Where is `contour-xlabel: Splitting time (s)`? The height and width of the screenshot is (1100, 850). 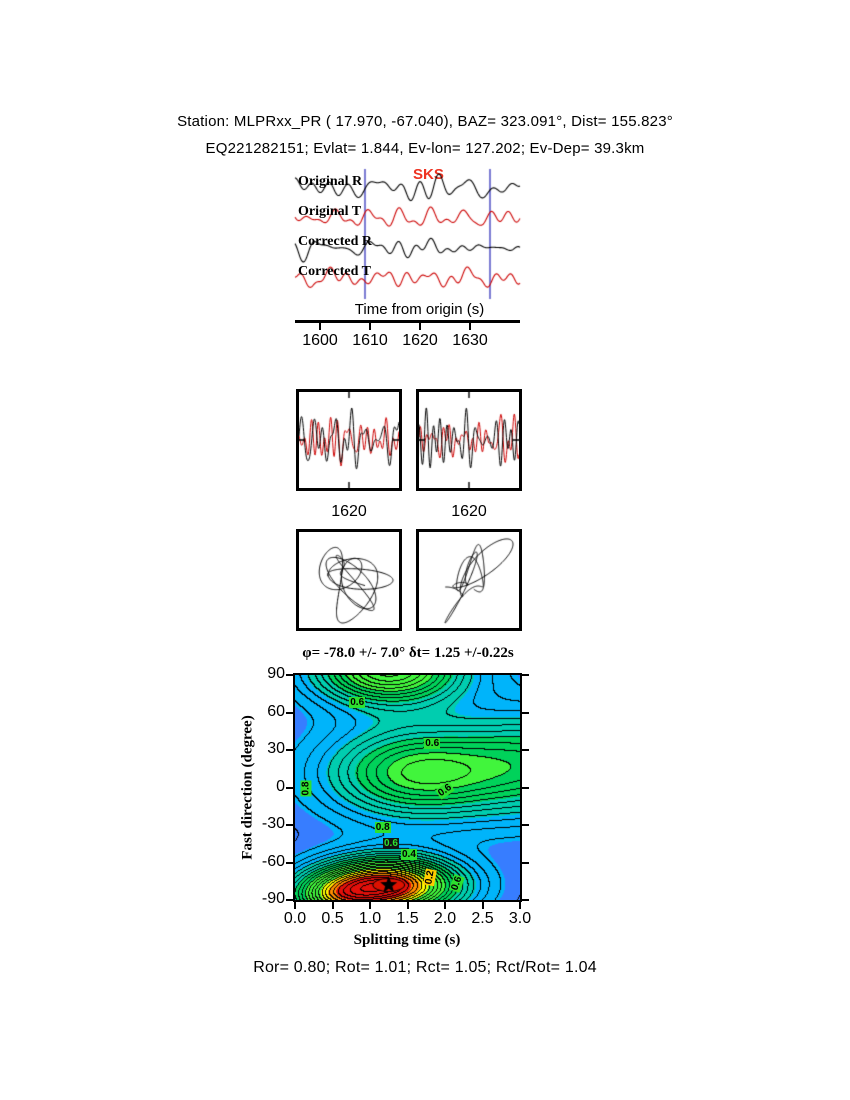
contour-xlabel: Splitting time (s) is located at coordinates (407, 940).